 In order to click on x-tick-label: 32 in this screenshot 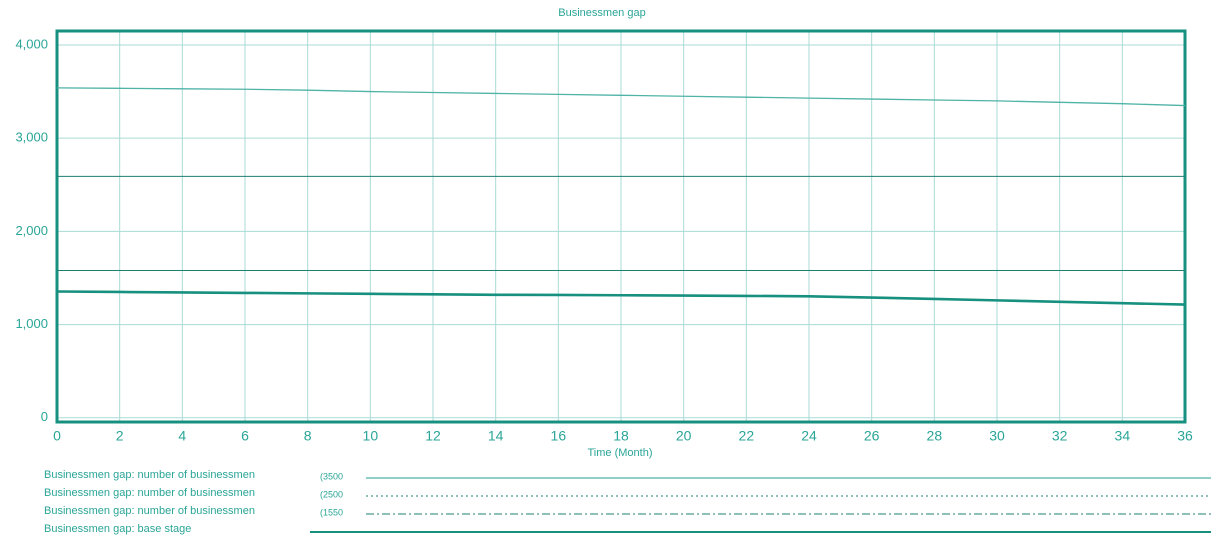, I will do `click(1060, 436)`.